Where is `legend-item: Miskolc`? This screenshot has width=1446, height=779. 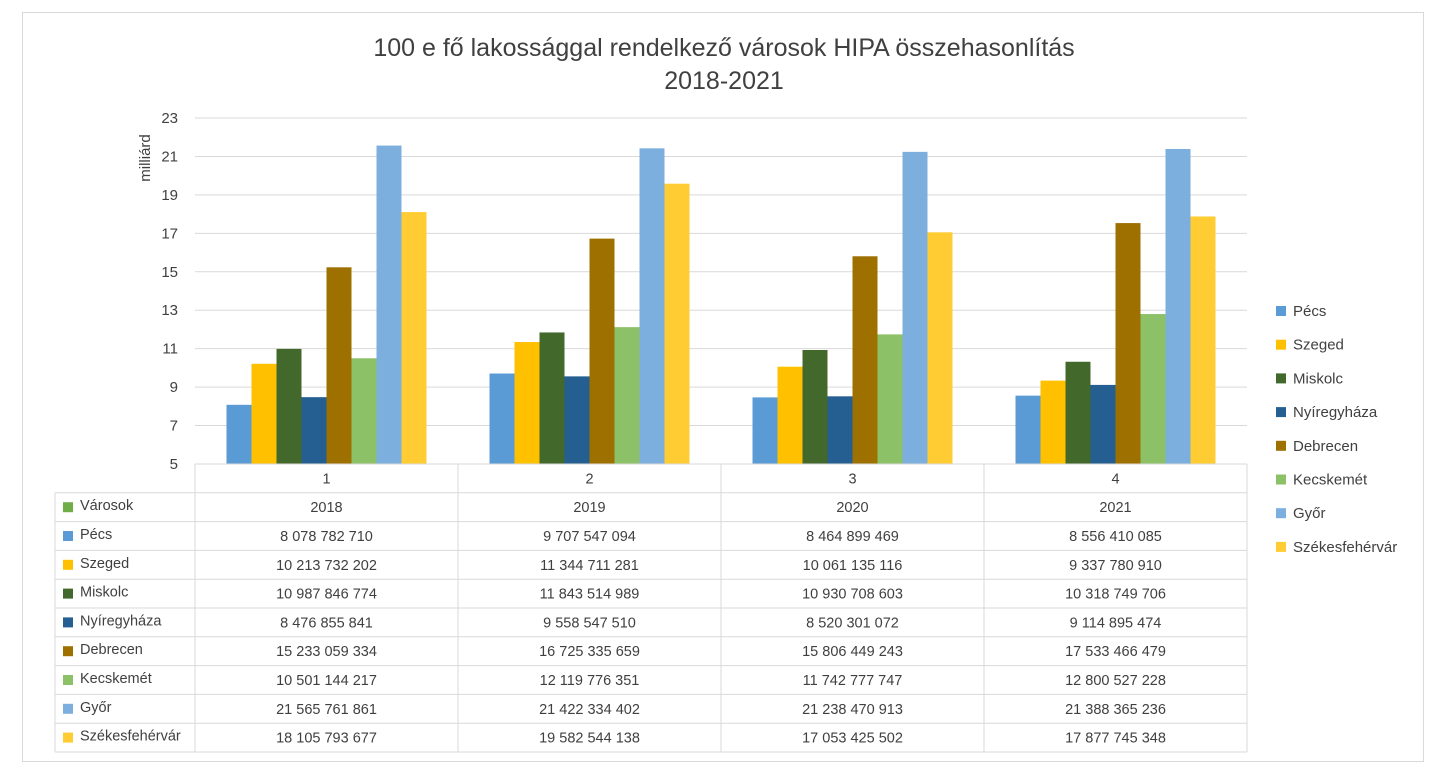
legend-item: Miskolc is located at coordinates (1318, 378).